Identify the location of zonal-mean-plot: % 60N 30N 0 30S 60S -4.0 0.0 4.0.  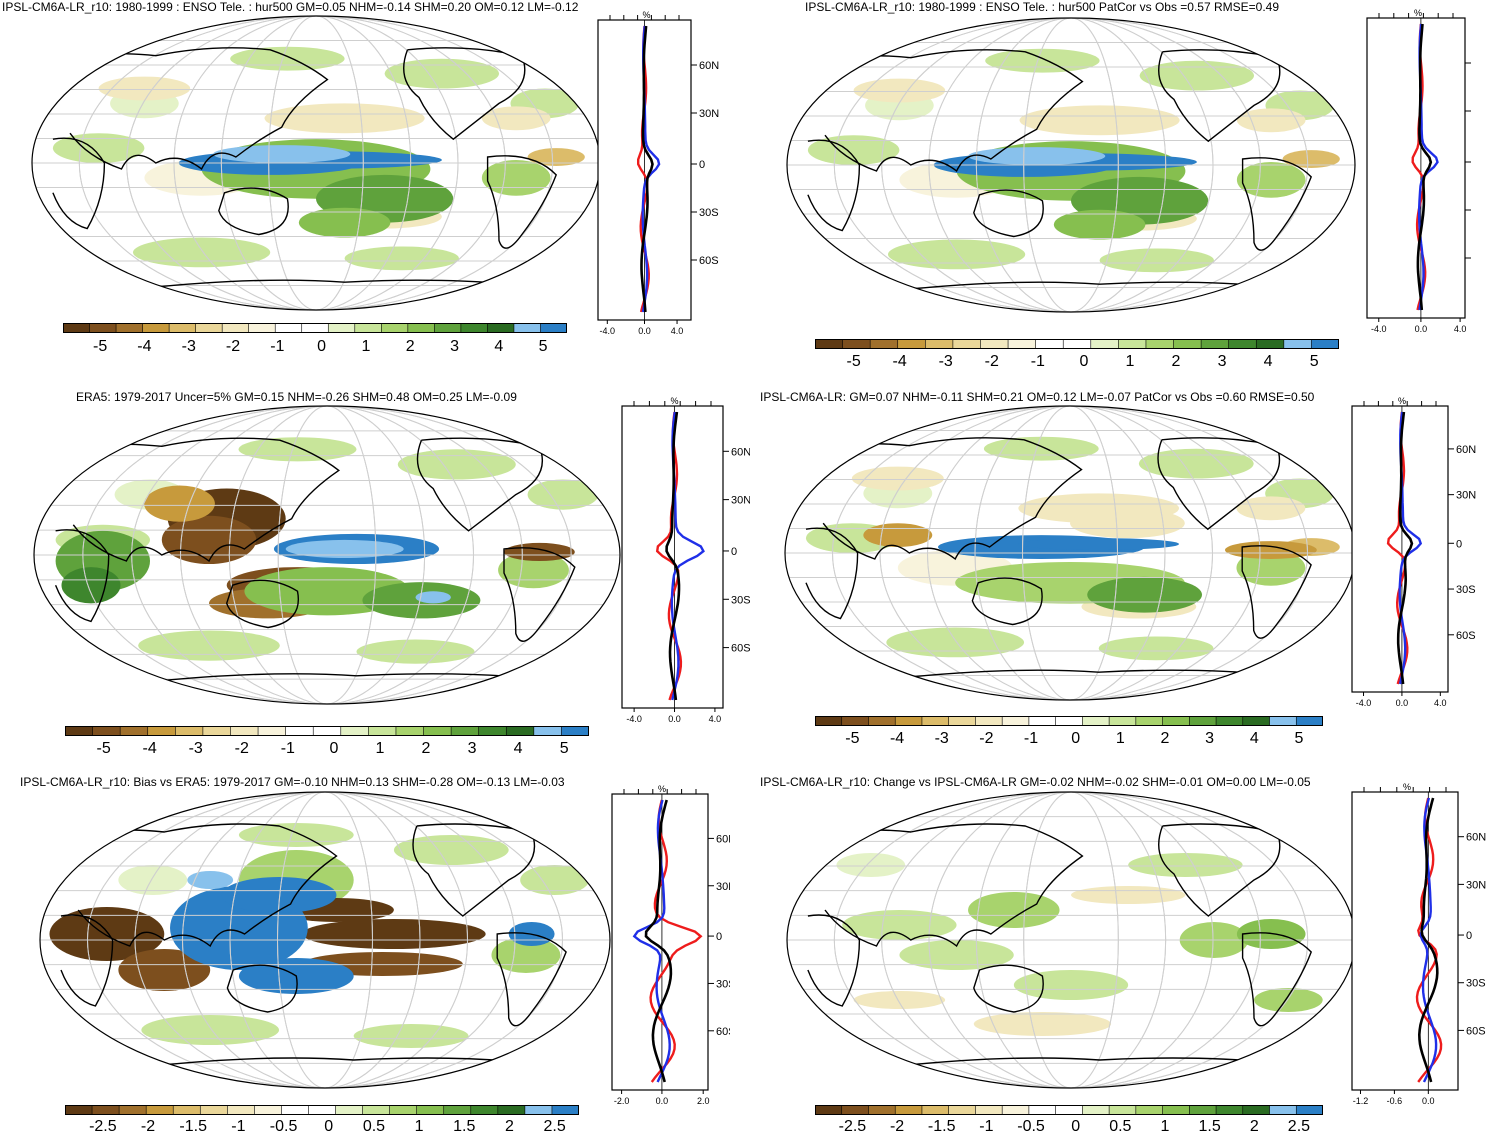
(658, 173).